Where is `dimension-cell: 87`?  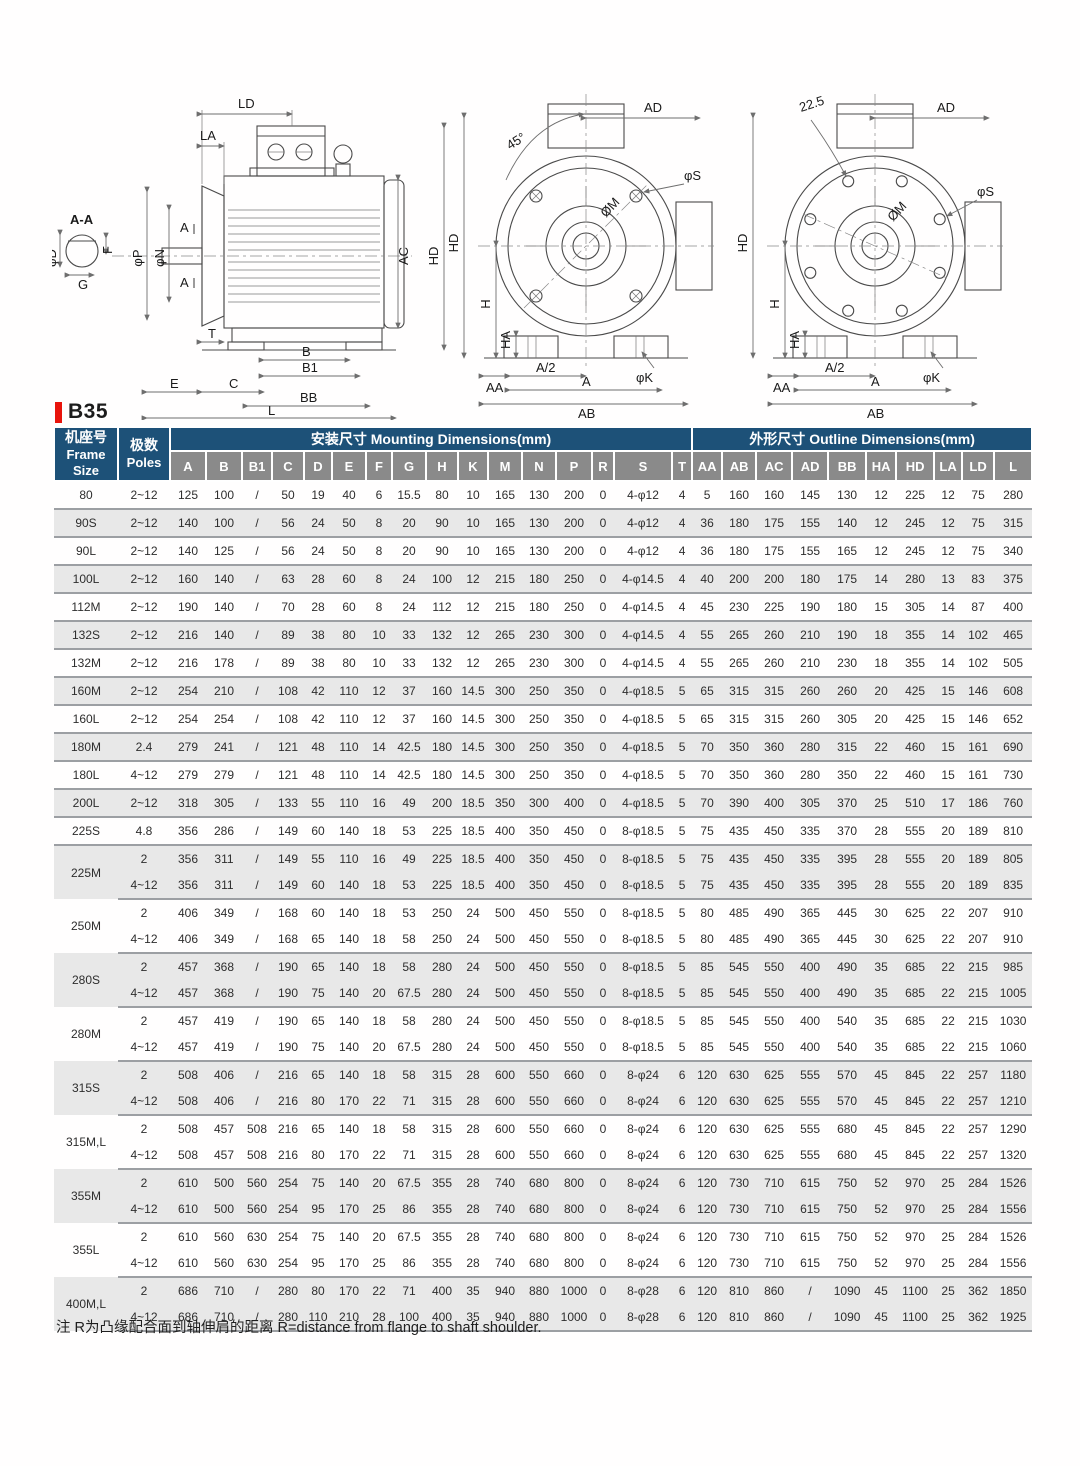
dimension-cell: 87 is located at coordinates (978, 607).